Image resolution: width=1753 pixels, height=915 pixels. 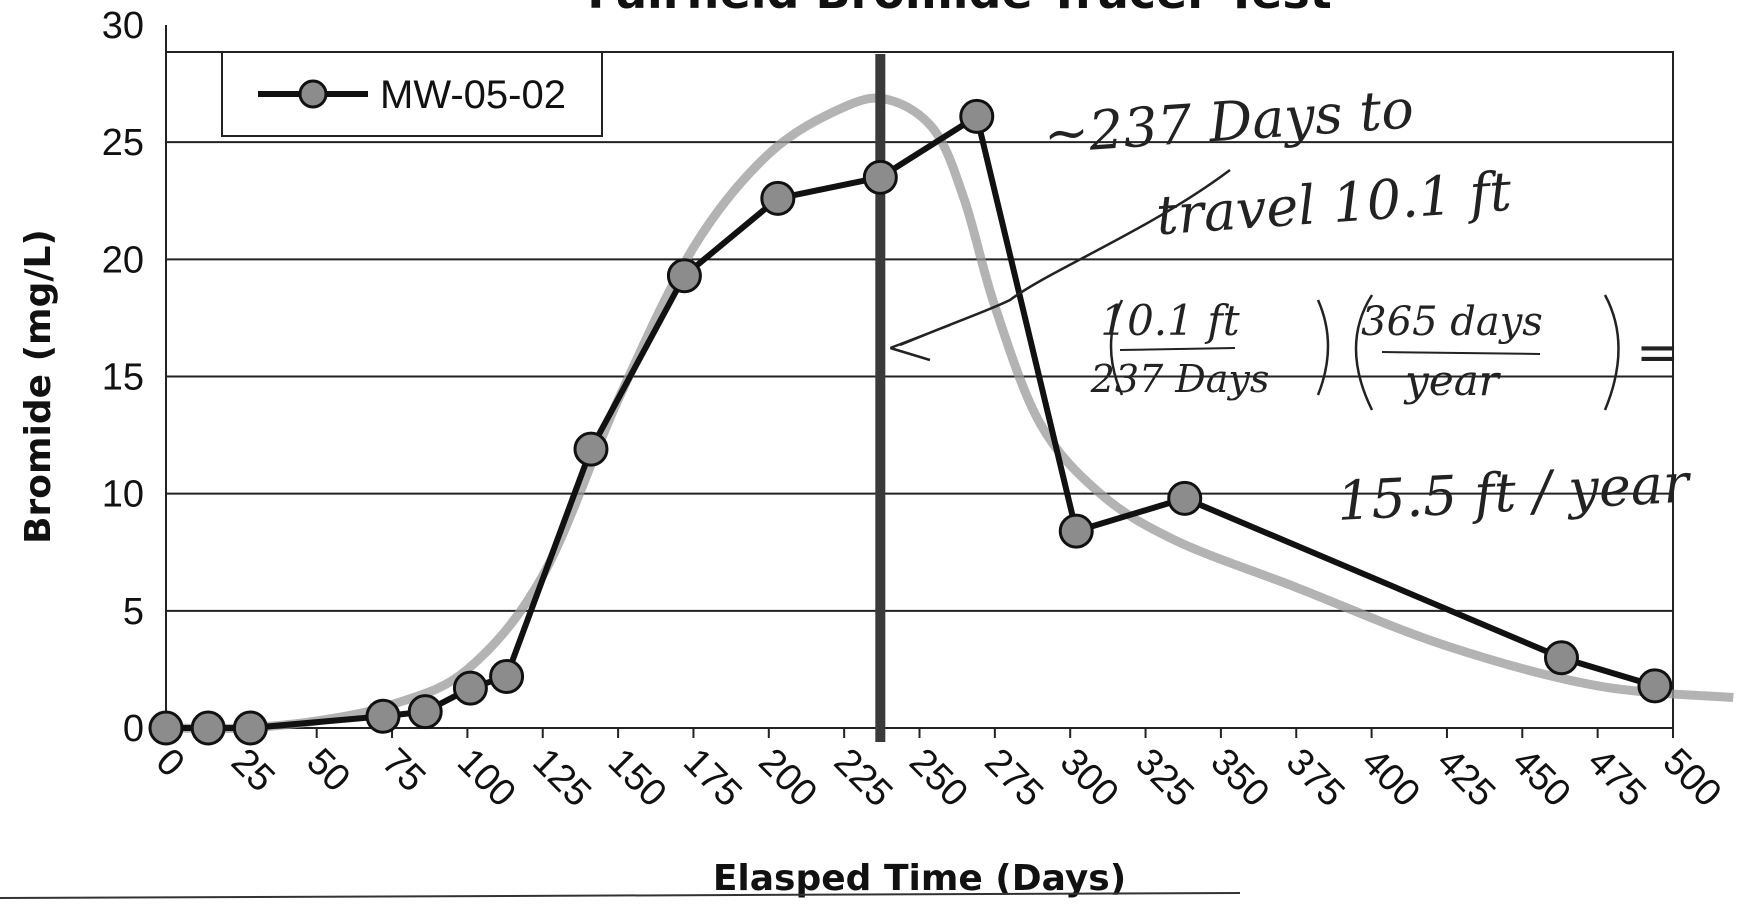 What do you see at coordinates (486, 778) in the screenshot?
I see `x-tick-label: 100` at bounding box center [486, 778].